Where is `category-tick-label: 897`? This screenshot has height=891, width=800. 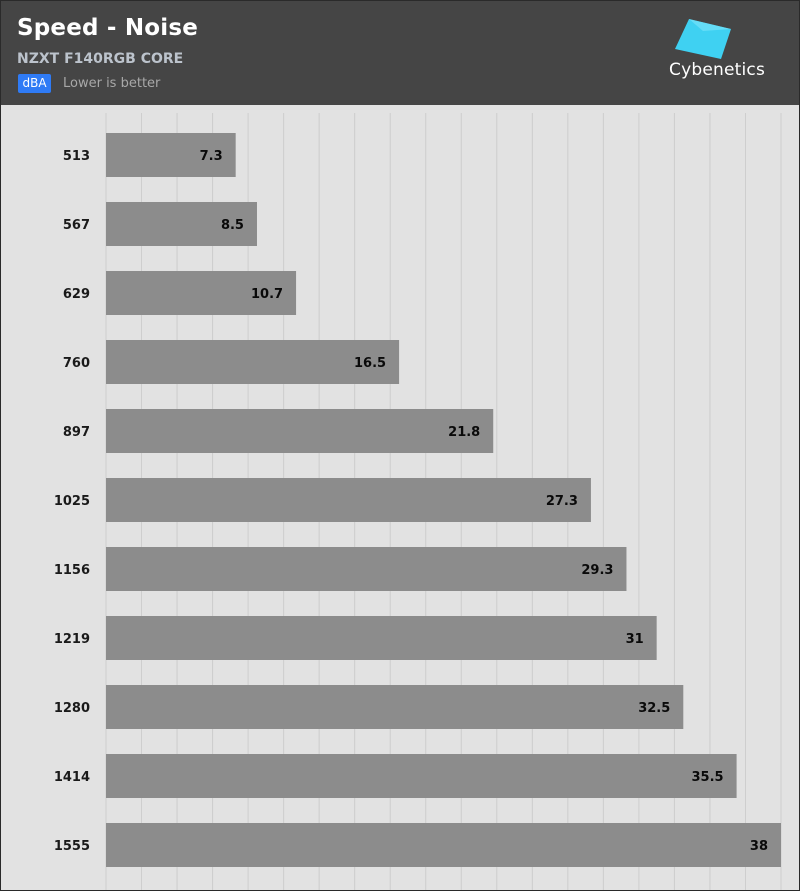
category-tick-label: 897 is located at coordinates (76, 432).